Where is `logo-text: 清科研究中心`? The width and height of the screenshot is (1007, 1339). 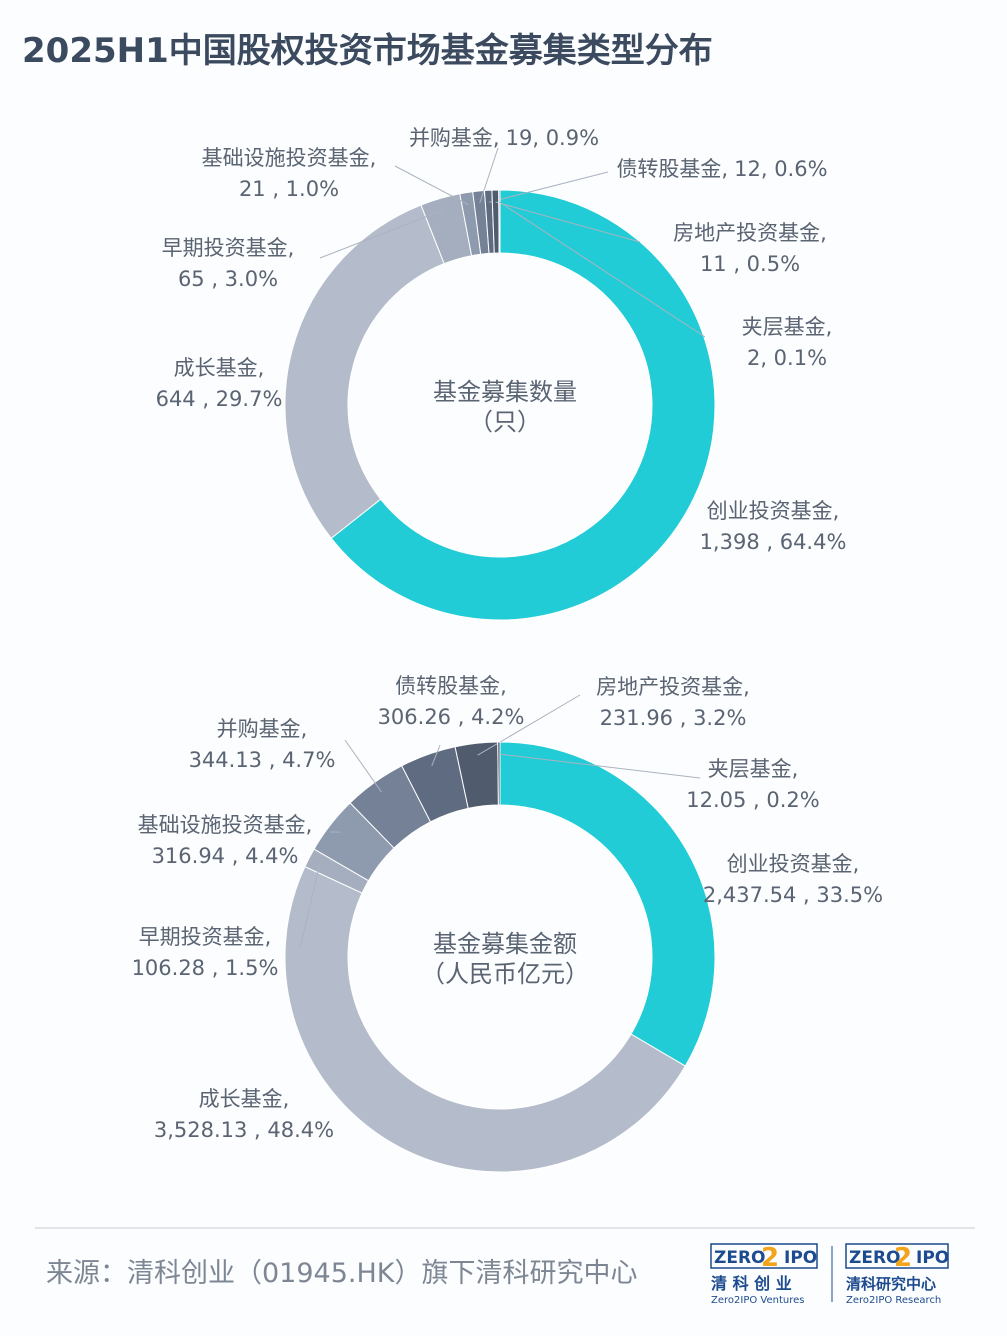 logo-text: 清科研究中心 is located at coordinates (891, 1284).